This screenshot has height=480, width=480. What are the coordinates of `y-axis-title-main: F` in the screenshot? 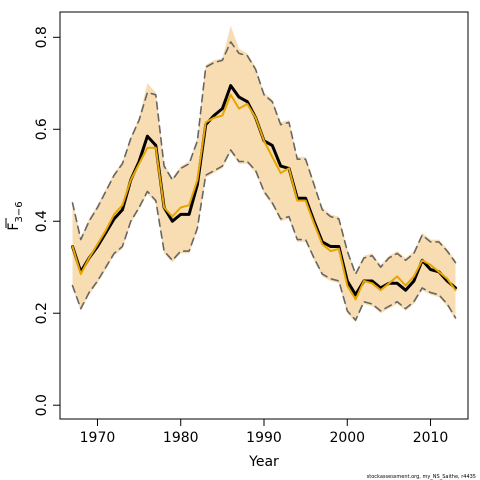 It's located at (14, 227).